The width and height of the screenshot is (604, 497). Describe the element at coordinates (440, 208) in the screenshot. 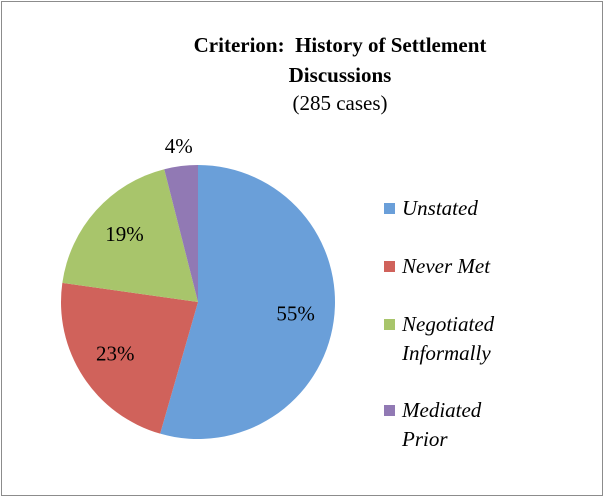

I see `legend-label: Unstated` at that location.